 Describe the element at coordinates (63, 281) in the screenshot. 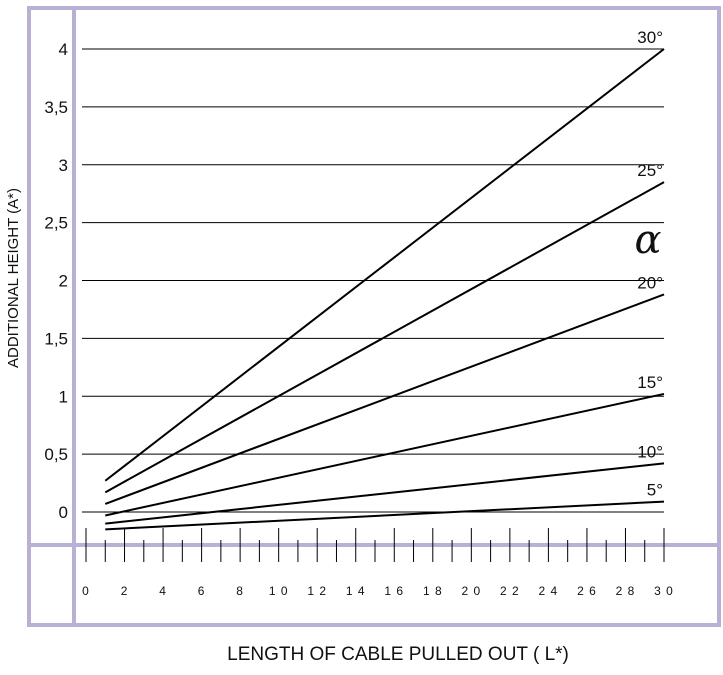

I see `y-tick-label: 2` at that location.